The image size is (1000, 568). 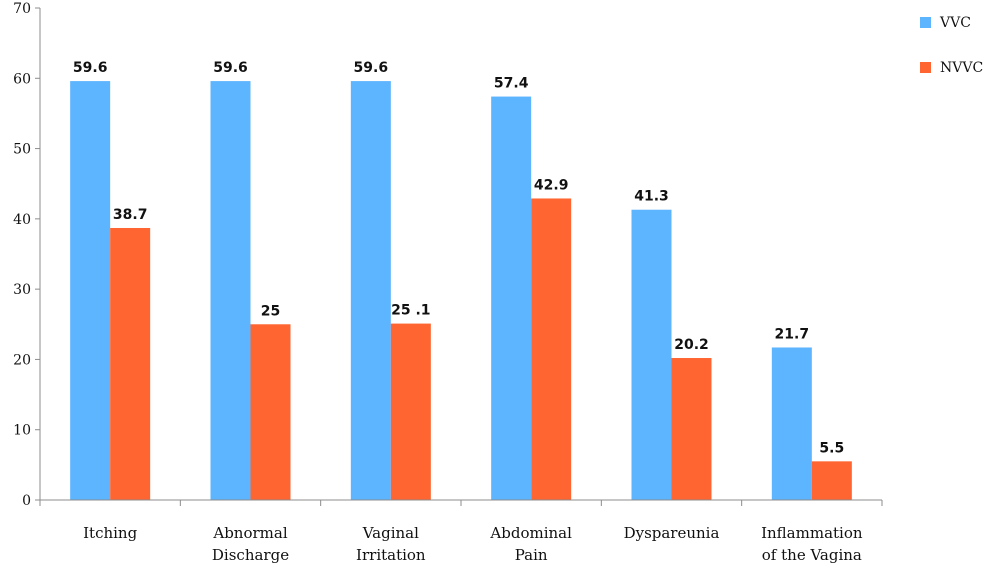 What do you see at coordinates (22, 360) in the screenshot?
I see `y-tick-label: 20` at bounding box center [22, 360].